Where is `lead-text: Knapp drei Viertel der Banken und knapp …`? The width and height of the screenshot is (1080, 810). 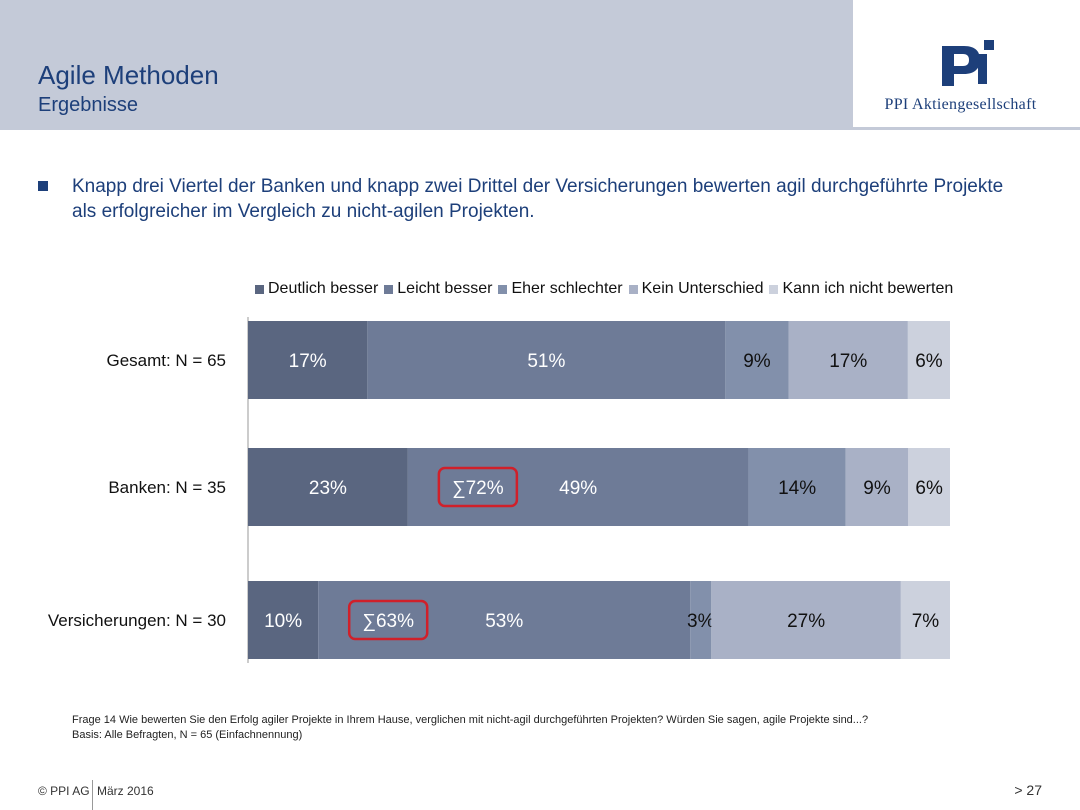 lead-text: Knapp drei Viertel der Banken und knapp … is located at coordinates (538, 199).